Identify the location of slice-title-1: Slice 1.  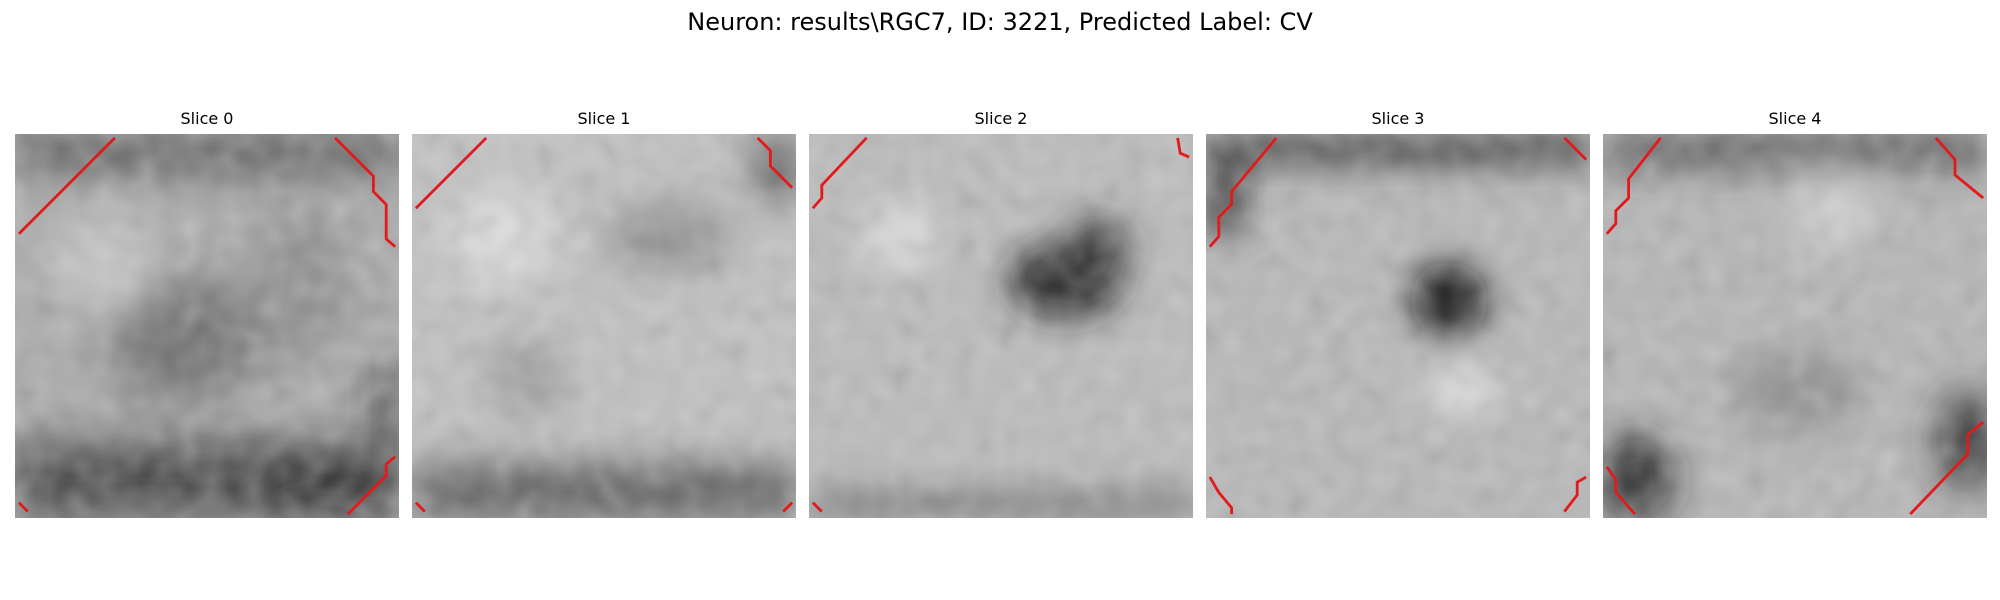
(604, 118).